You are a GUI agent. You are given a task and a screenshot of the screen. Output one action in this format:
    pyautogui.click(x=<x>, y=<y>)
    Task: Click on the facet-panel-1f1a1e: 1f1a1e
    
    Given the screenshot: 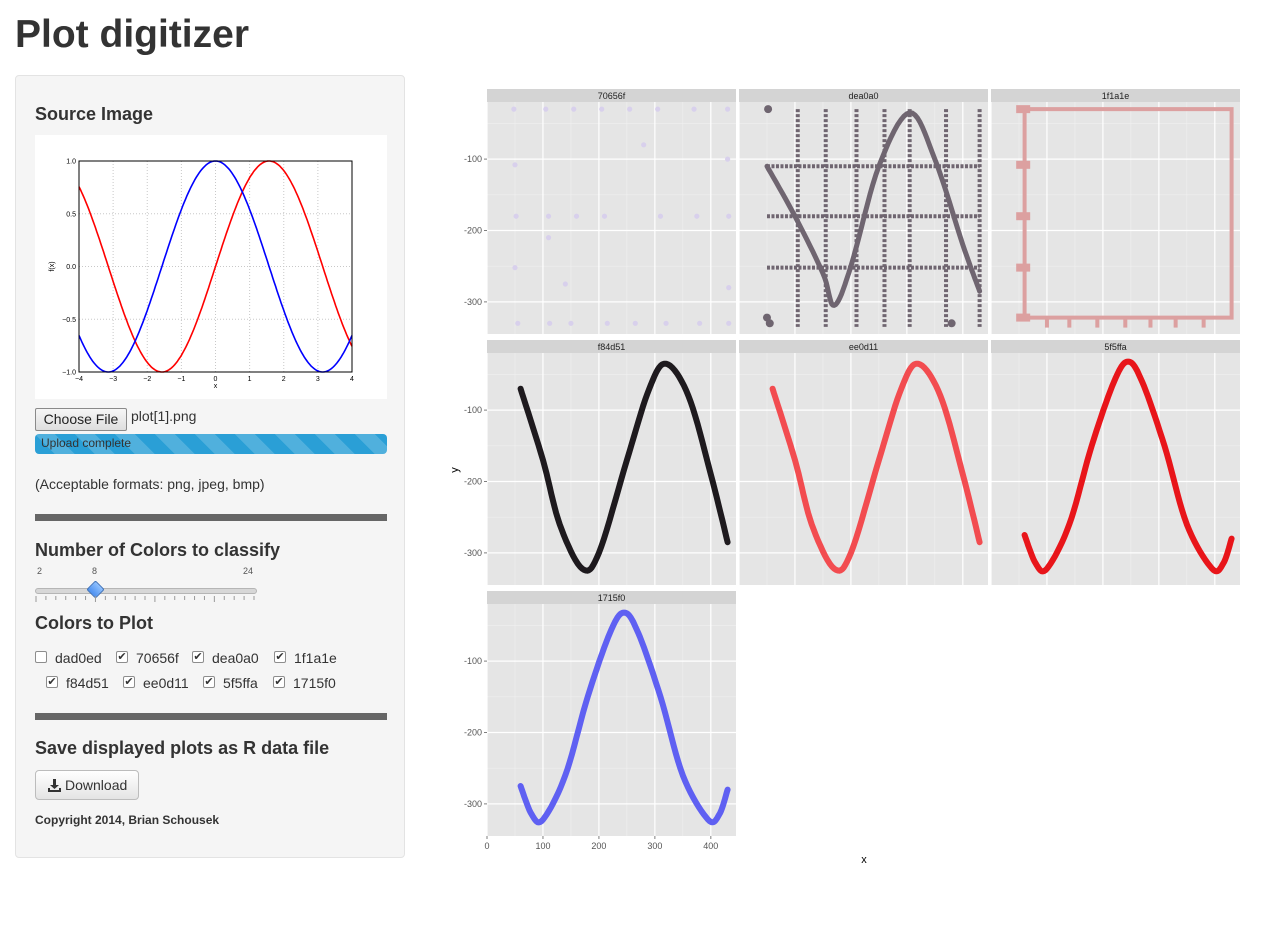 What is the action you would take?
    pyautogui.click(x=1115, y=211)
    